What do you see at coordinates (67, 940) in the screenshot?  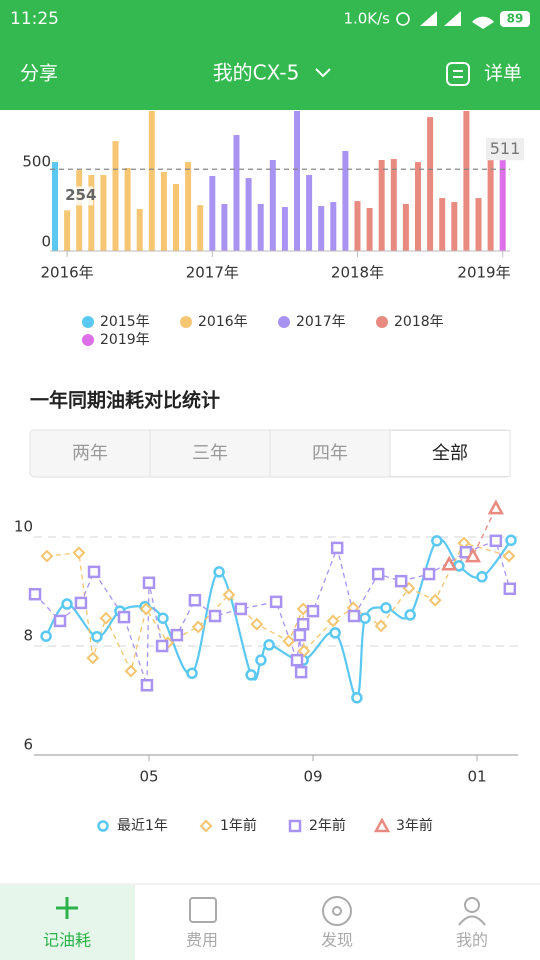 I see `nav-item: 记油耗` at bounding box center [67, 940].